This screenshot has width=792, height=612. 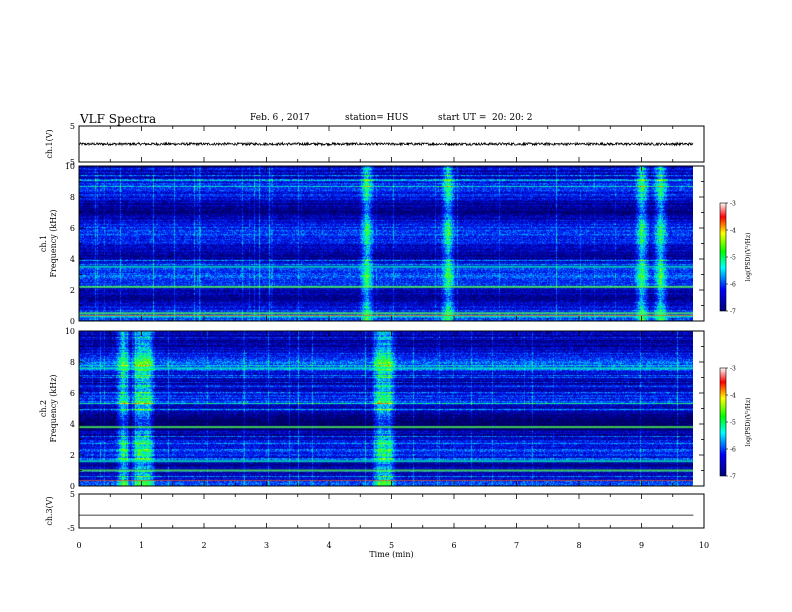 I want to click on y-axis-label: ch.1(V), so click(x=49, y=143).